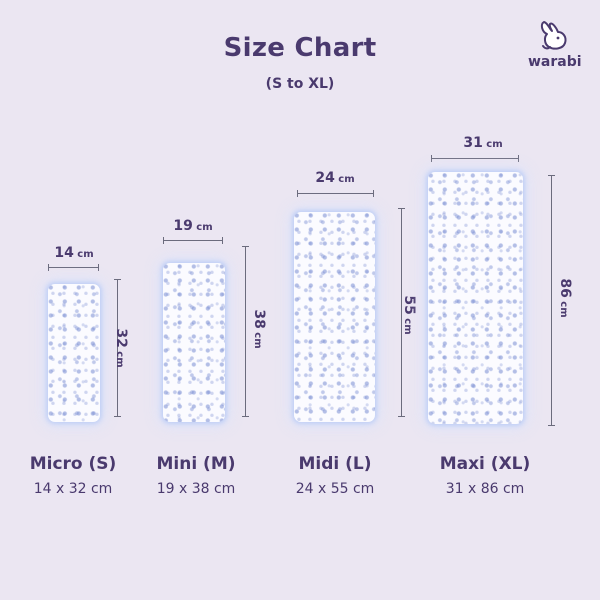  What do you see at coordinates (565, 298) in the screenshot?
I see `height-label: 86 cm` at bounding box center [565, 298].